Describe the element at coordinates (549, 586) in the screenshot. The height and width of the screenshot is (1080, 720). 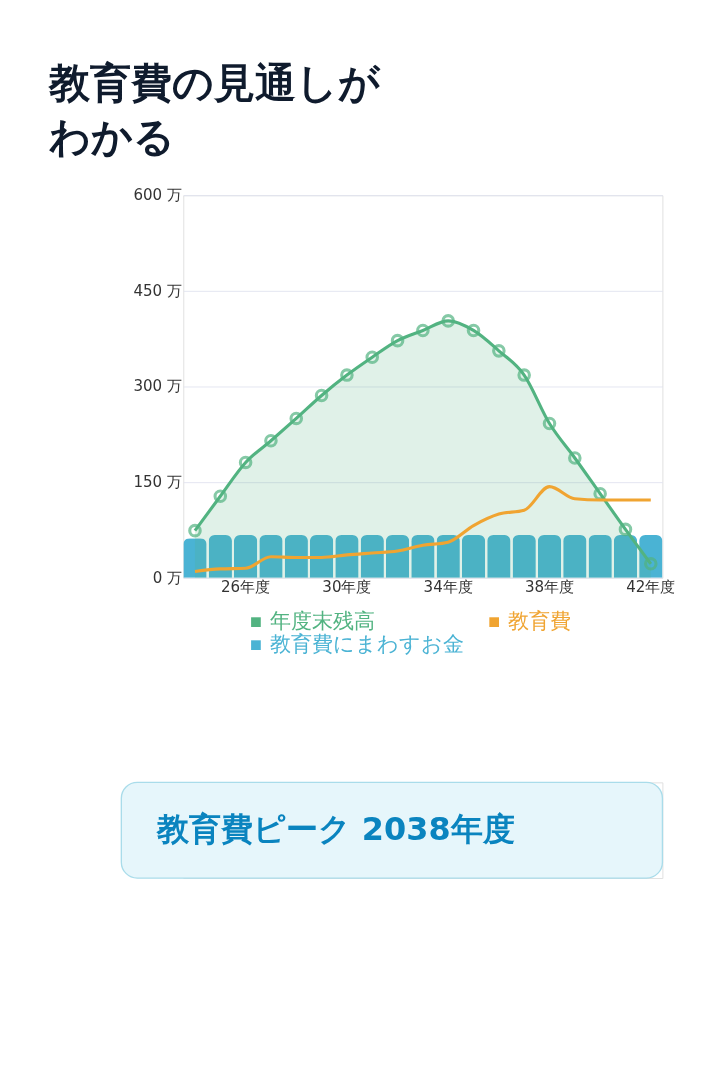
I see `x-tick-label: 38年度` at that location.